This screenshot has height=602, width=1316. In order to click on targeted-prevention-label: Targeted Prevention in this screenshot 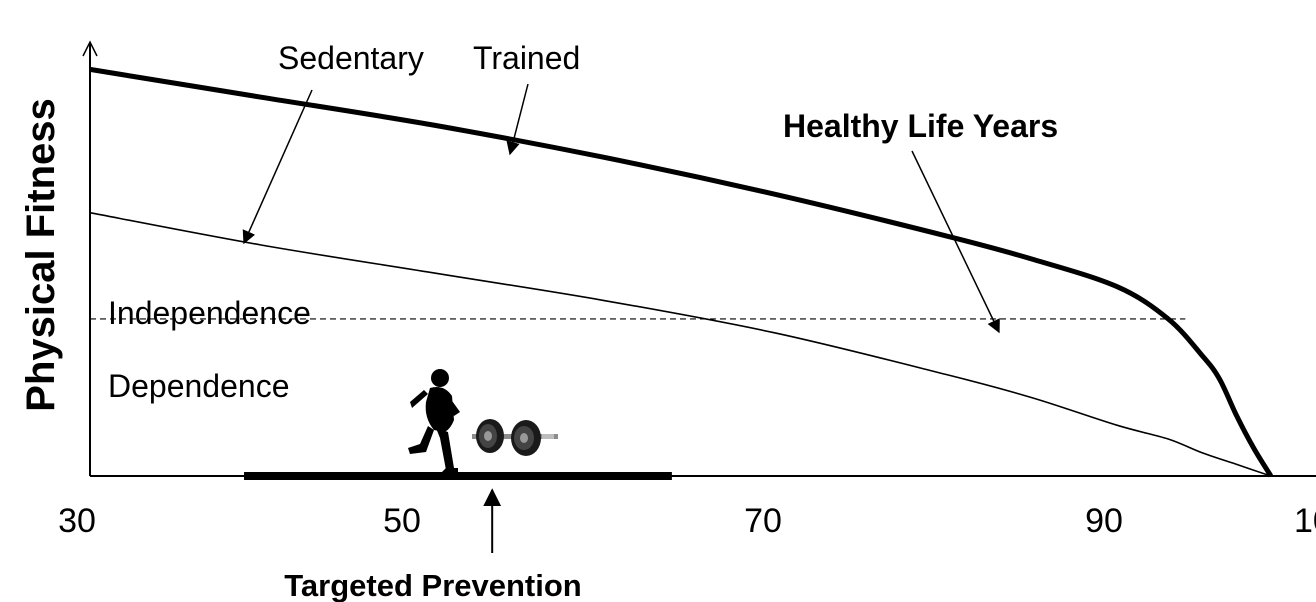, I will do `click(432, 585)`.